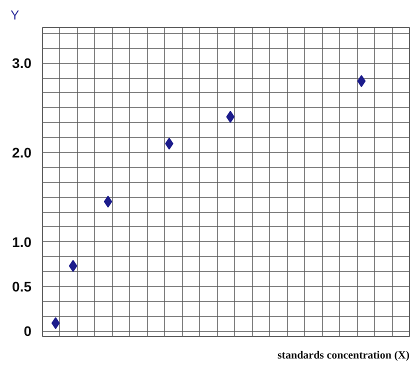 This screenshot has width=417, height=366. I want to click on y-axis-title: Y, so click(15, 15).